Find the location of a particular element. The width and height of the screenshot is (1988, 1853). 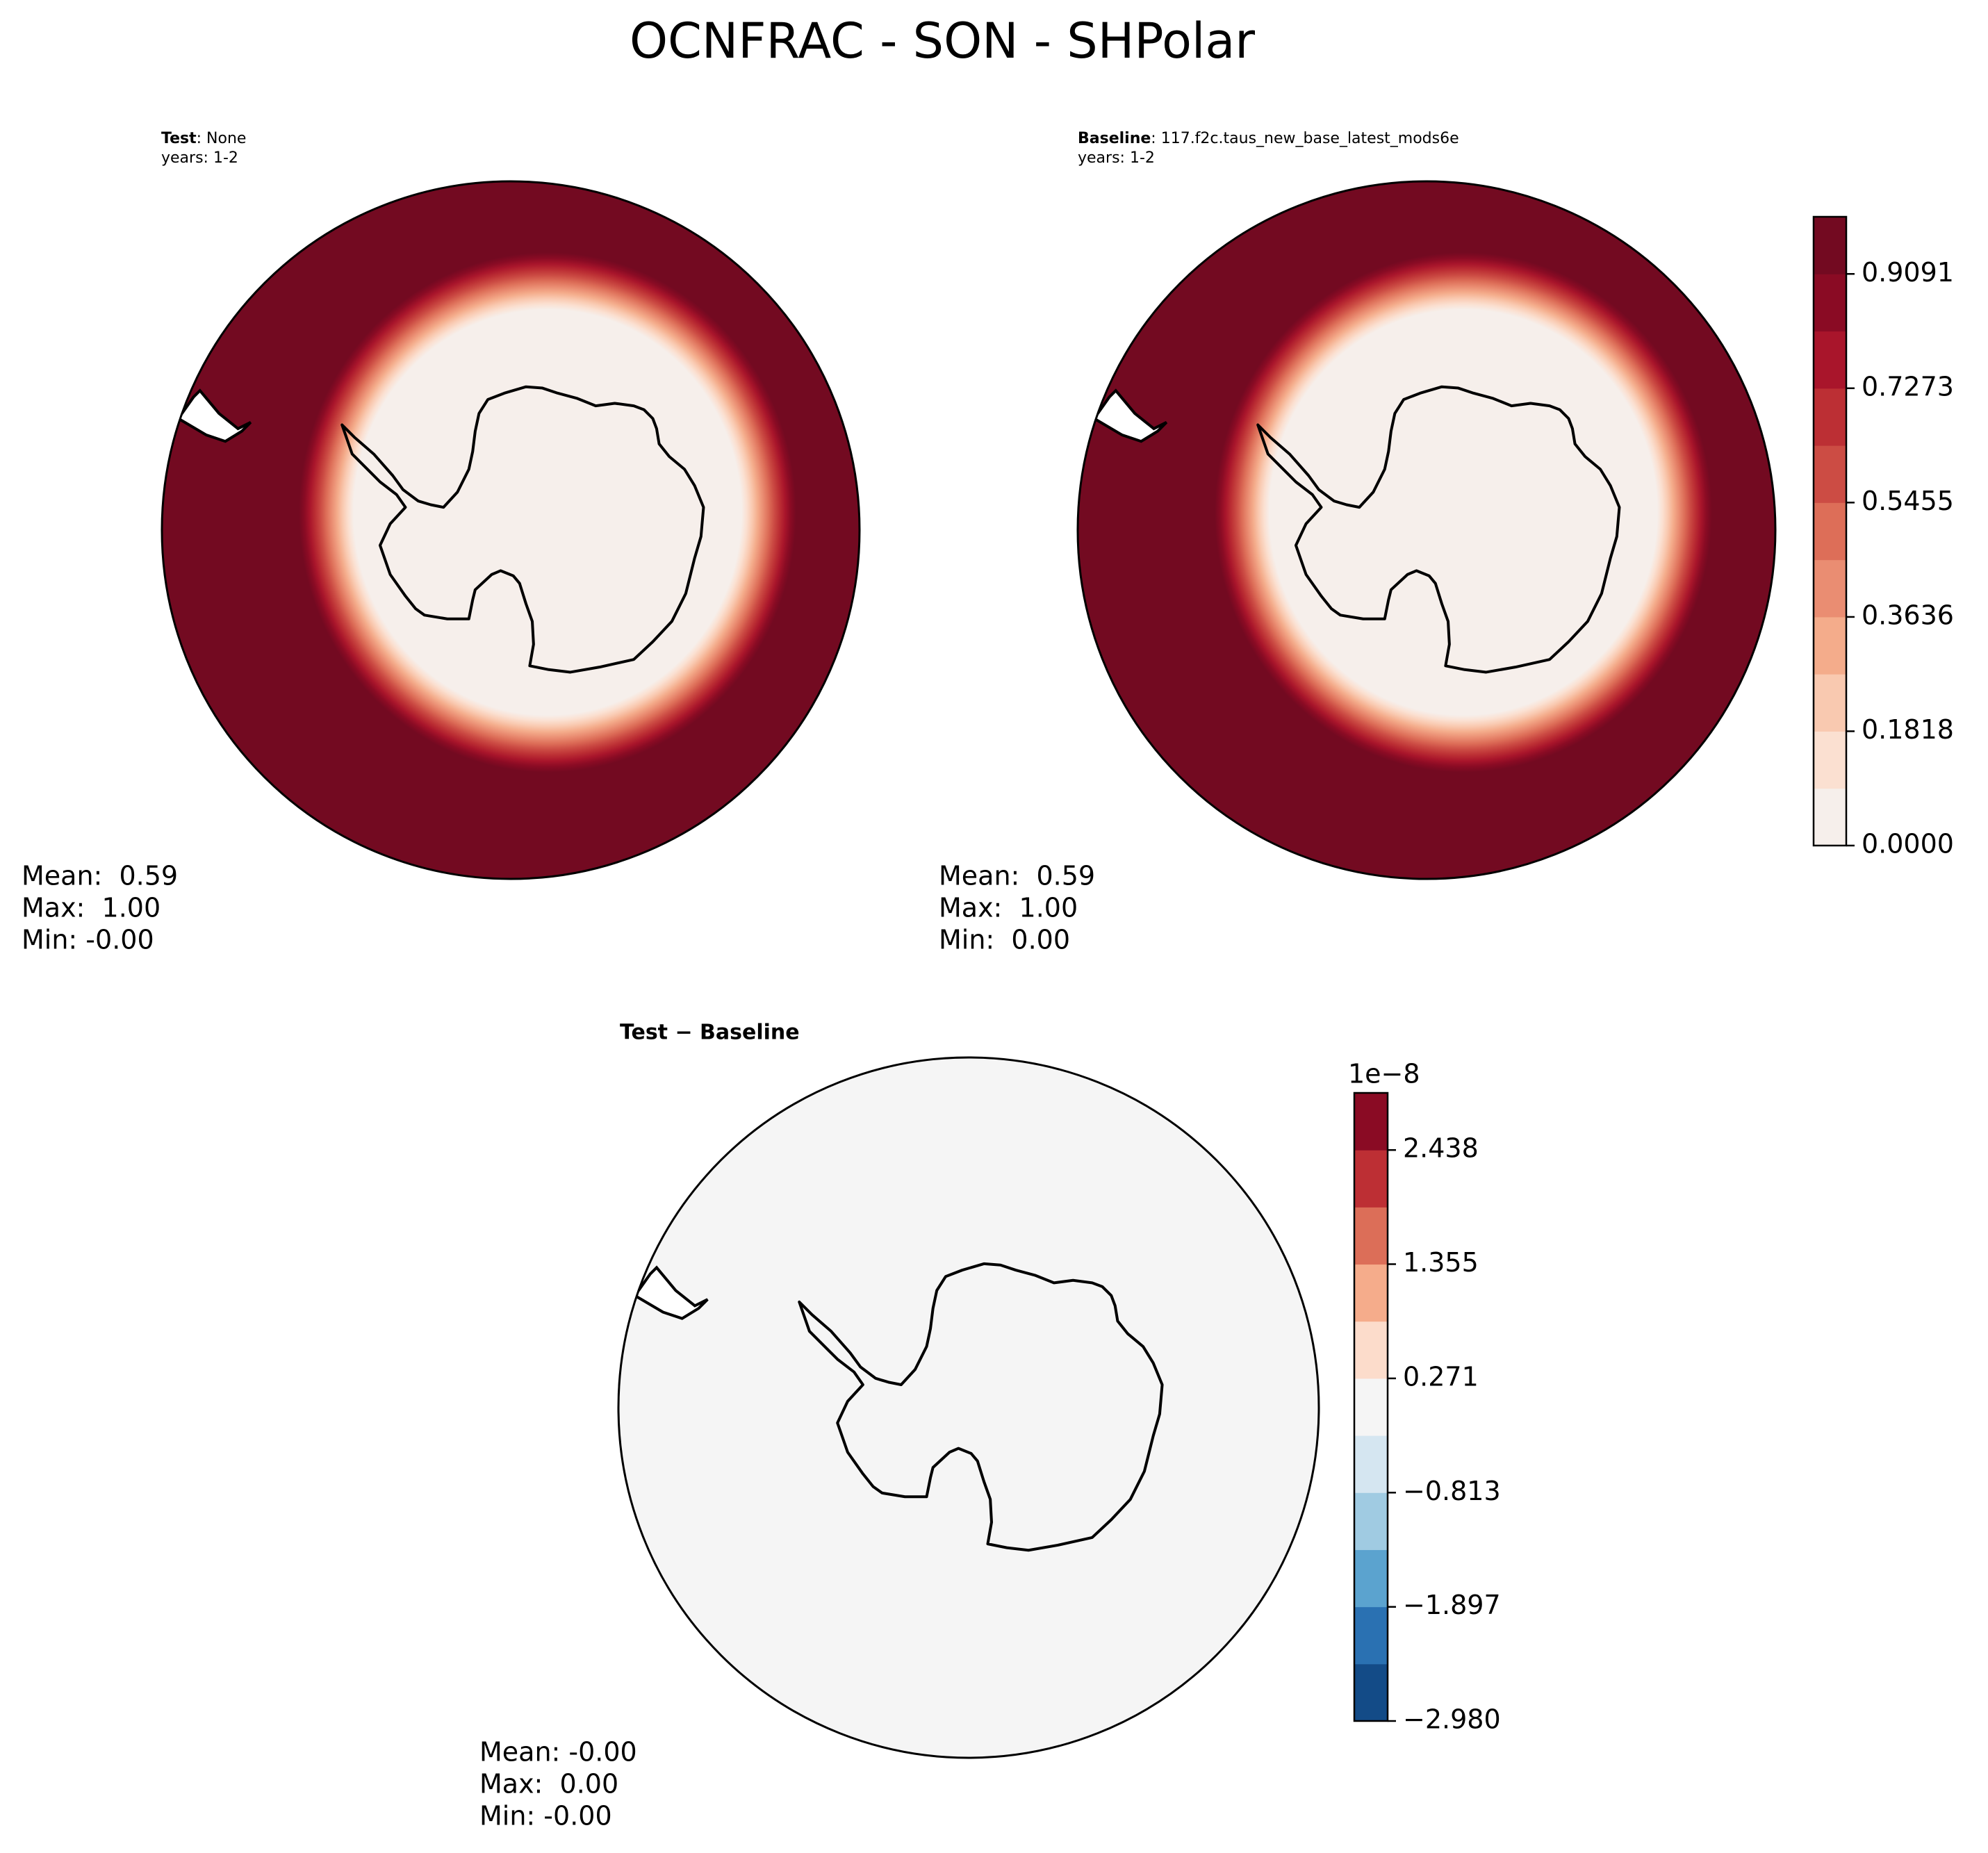

stat-line: Mean: -0.00 is located at coordinates (558, 1752).